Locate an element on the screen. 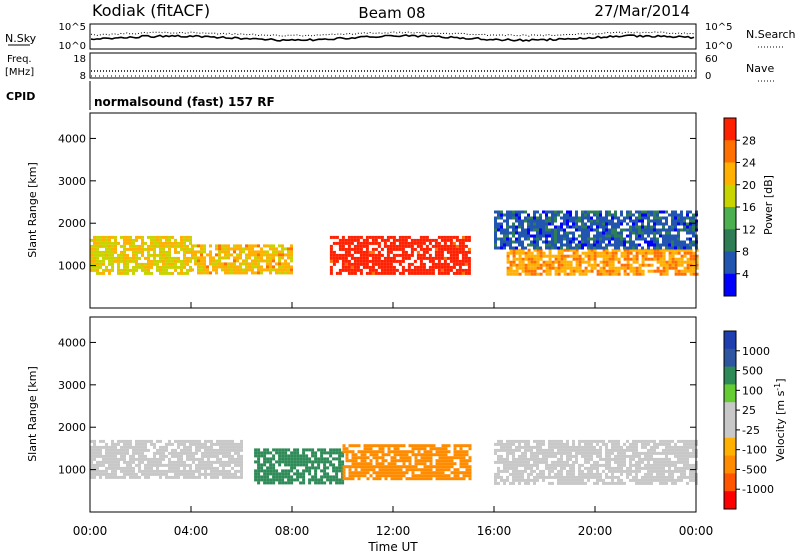  nsky-label: N.Sky is located at coordinates (21, 38).